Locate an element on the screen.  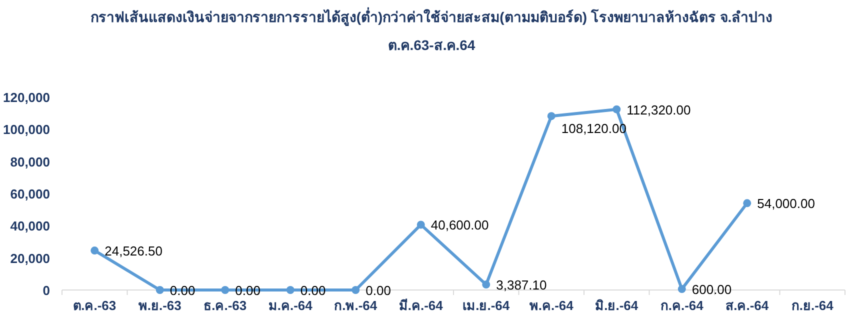
ytick: 100,000 is located at coordinates (26, 130).